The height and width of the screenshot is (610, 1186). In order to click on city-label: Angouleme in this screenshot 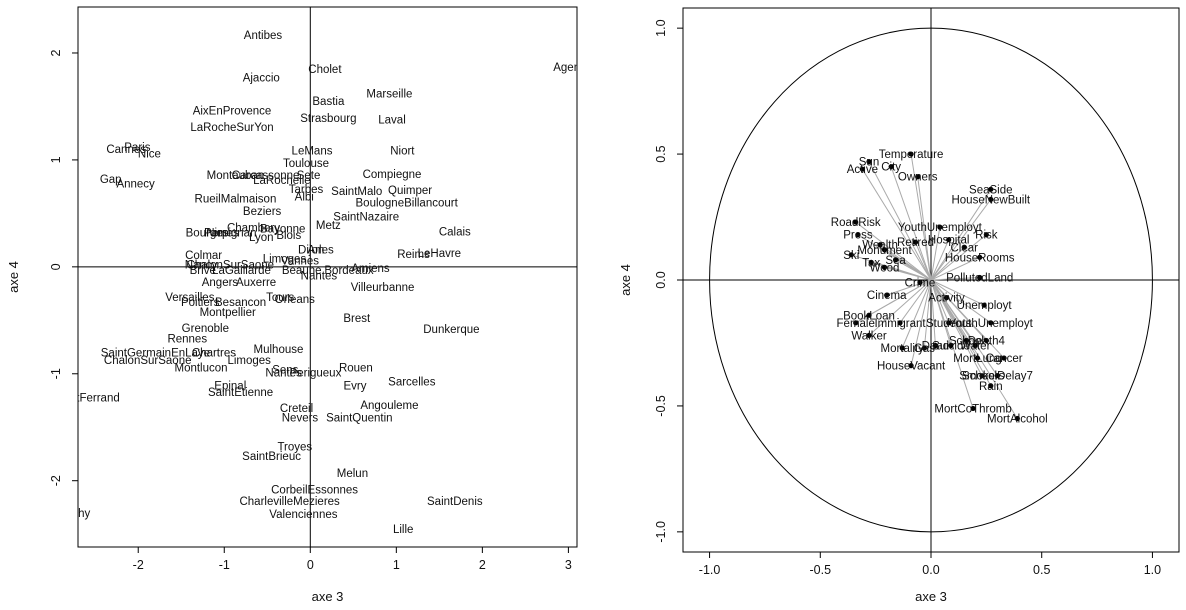, I will do `click(389, 406)`.